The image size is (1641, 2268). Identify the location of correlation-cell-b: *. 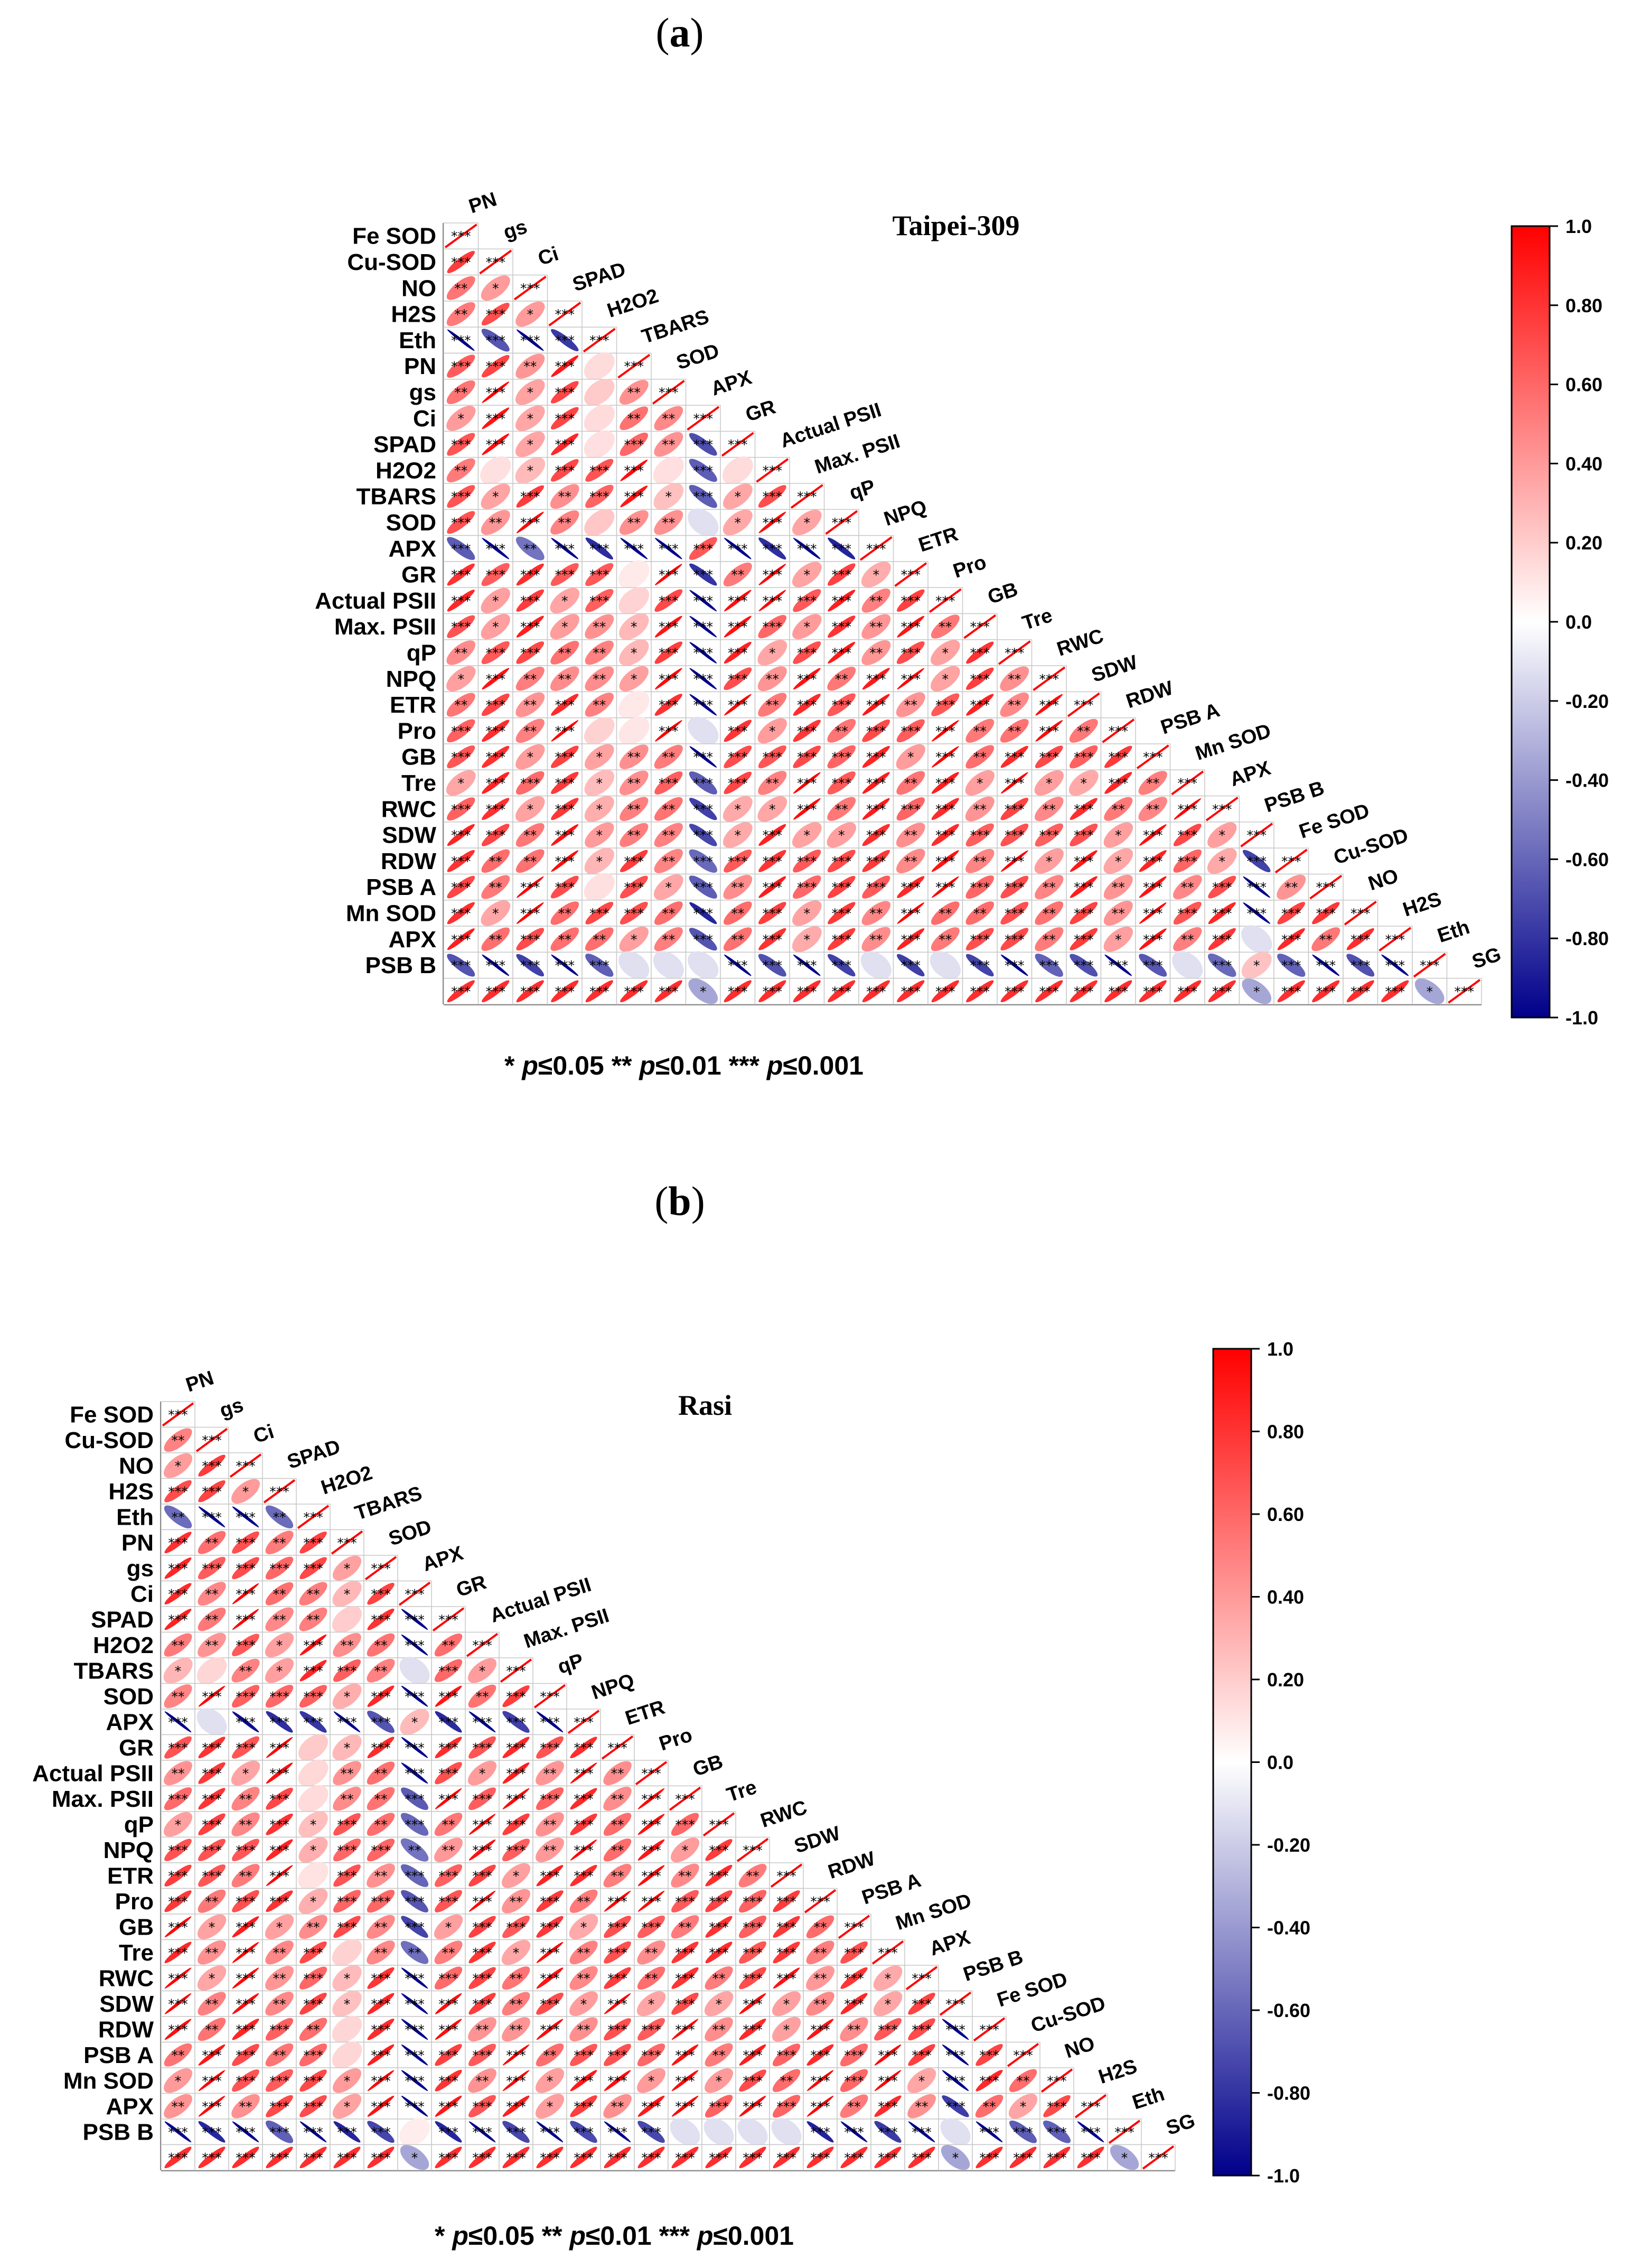
(246, 1773).